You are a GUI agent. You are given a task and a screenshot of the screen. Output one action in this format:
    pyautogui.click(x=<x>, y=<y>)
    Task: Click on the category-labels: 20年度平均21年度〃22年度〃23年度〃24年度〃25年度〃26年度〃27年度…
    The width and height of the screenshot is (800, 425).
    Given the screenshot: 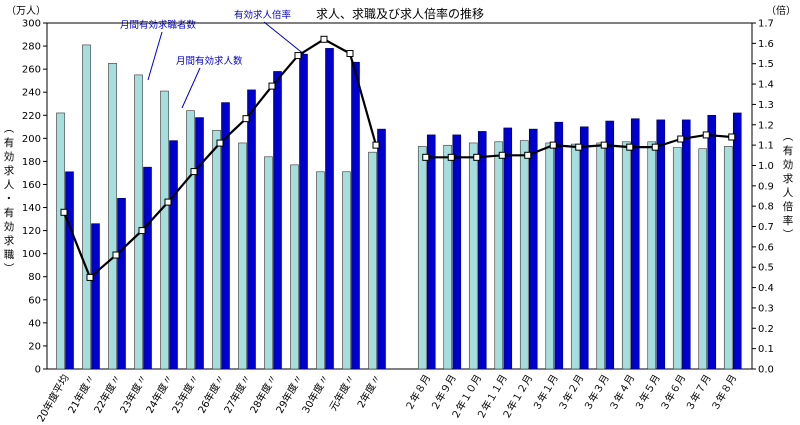 What is the action you would take?
    pyautogui.click(x=386, y=398)
    